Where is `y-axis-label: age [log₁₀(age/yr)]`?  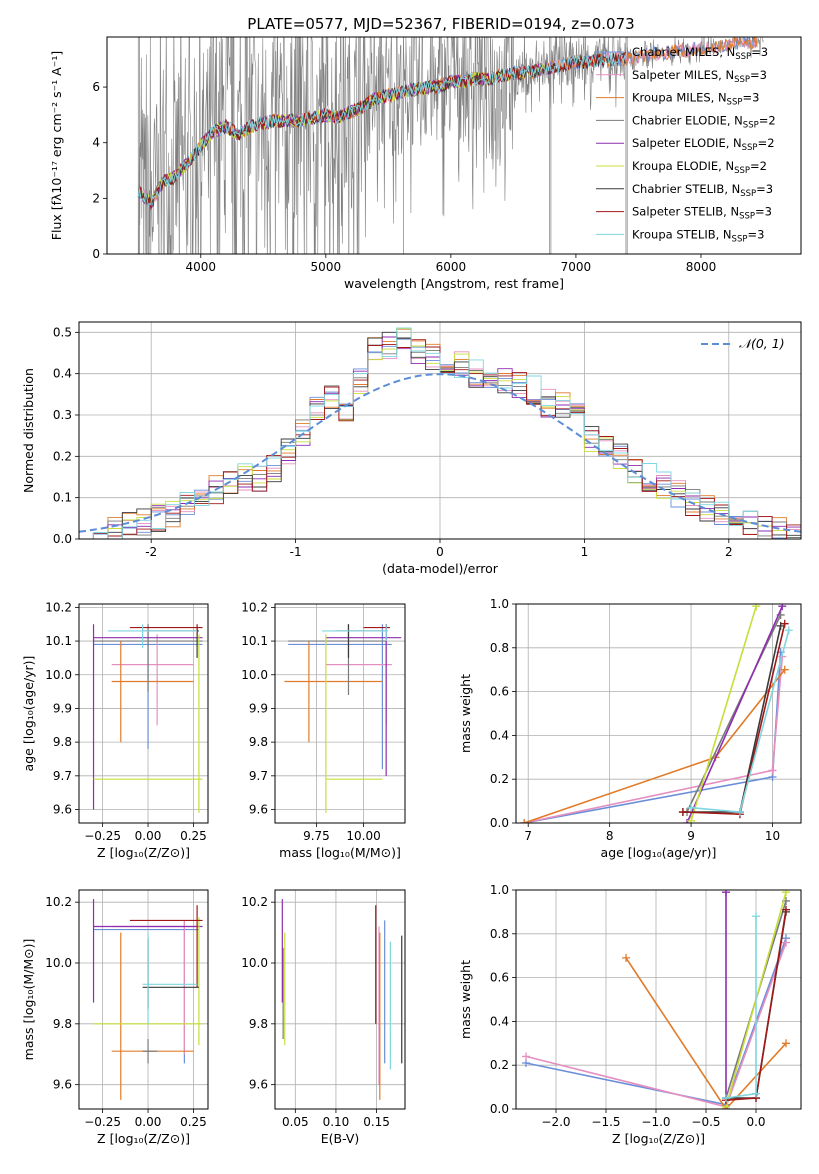
y-axis-label: age [log₁₀(age/yr)] is located at coordinates (28, 714).